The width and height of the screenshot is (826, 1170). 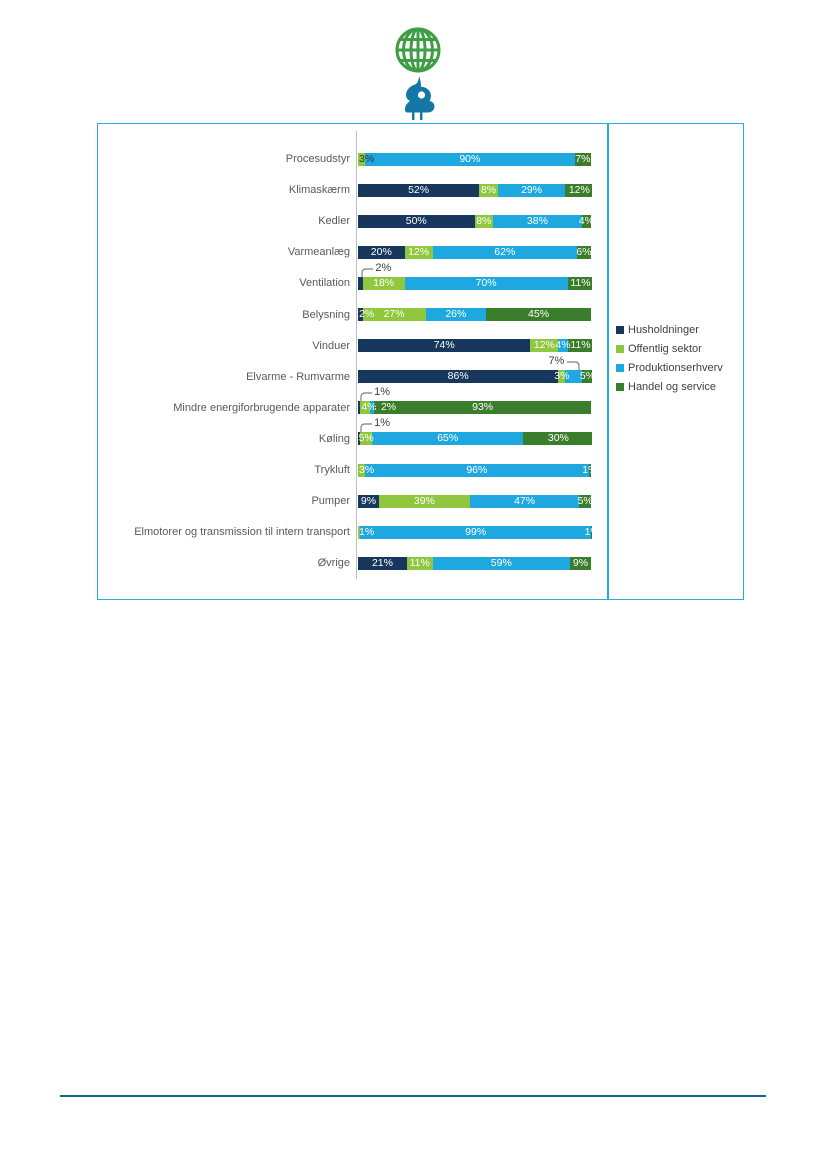 What do you see at coordinates (381, 251) in the screenshot?
I see `bar-value-label: 20%` at bounding box center [381, 251].